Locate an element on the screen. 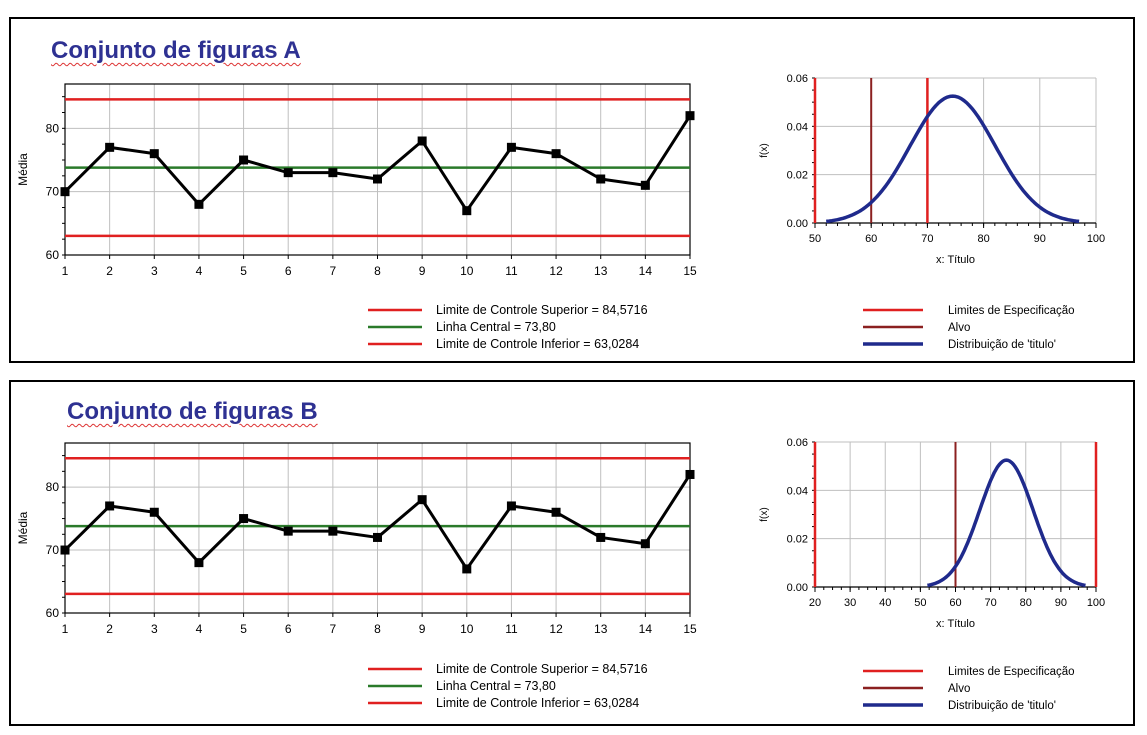 This screenshot has width=1147, height=735. panel-title-text: Conjunto de figuras B is located at coordinates (192, 411).